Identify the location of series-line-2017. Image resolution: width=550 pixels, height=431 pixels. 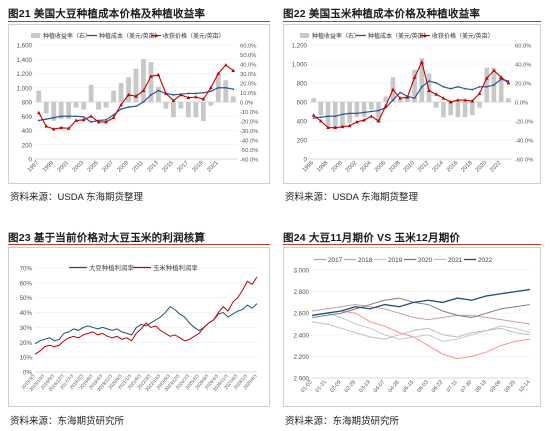
(421, 314).